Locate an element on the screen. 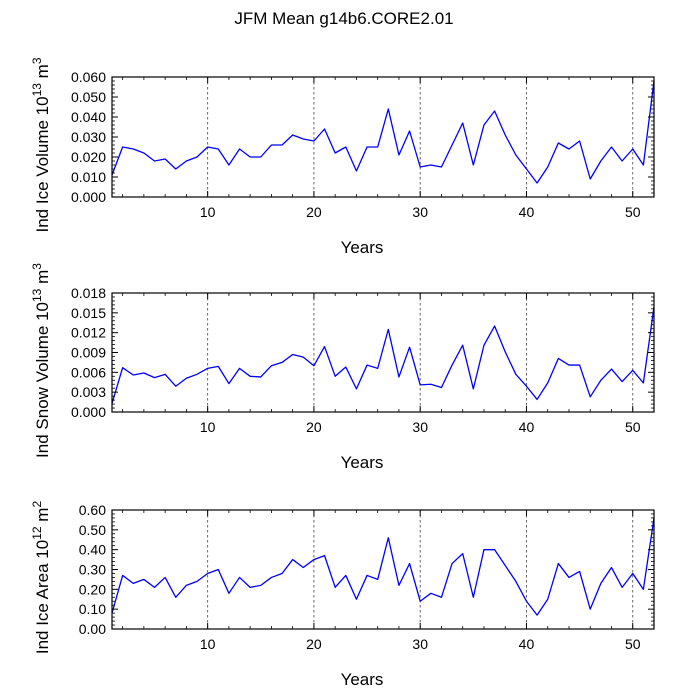  y-axis-label: Ind Snow Volume 1013 m3 is located at coordinates (41, 360).